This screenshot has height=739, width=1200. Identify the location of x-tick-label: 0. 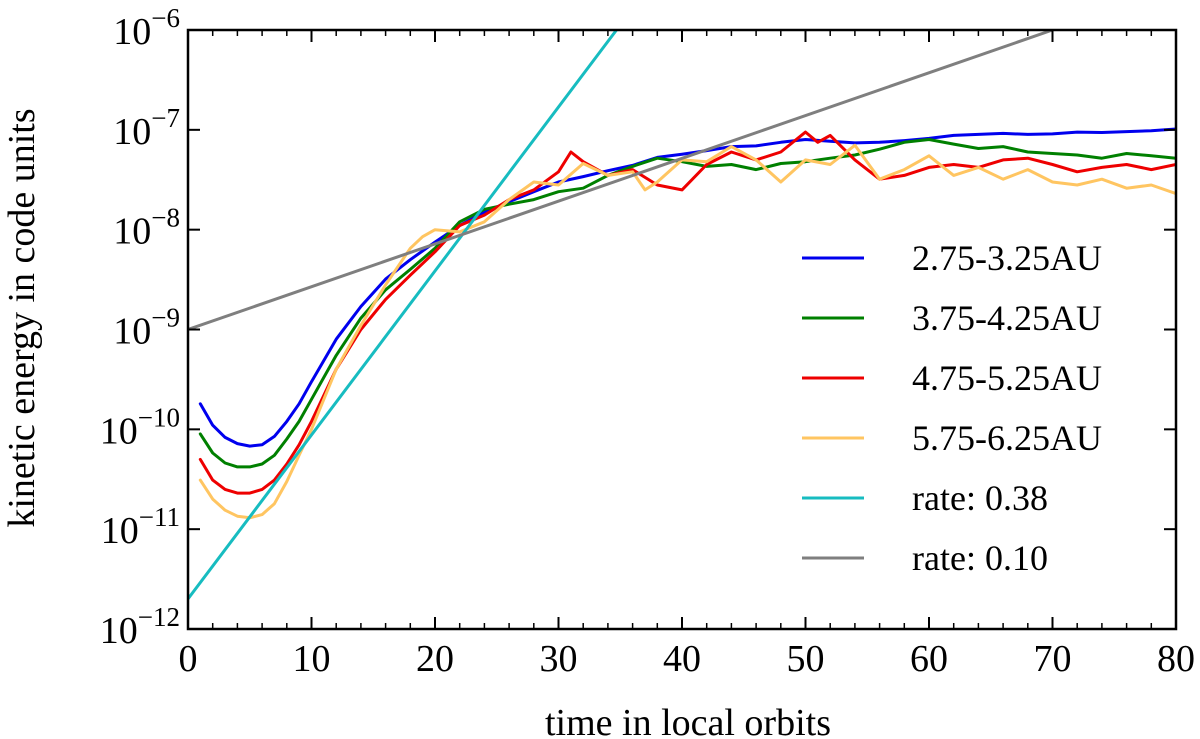
(188, 659).